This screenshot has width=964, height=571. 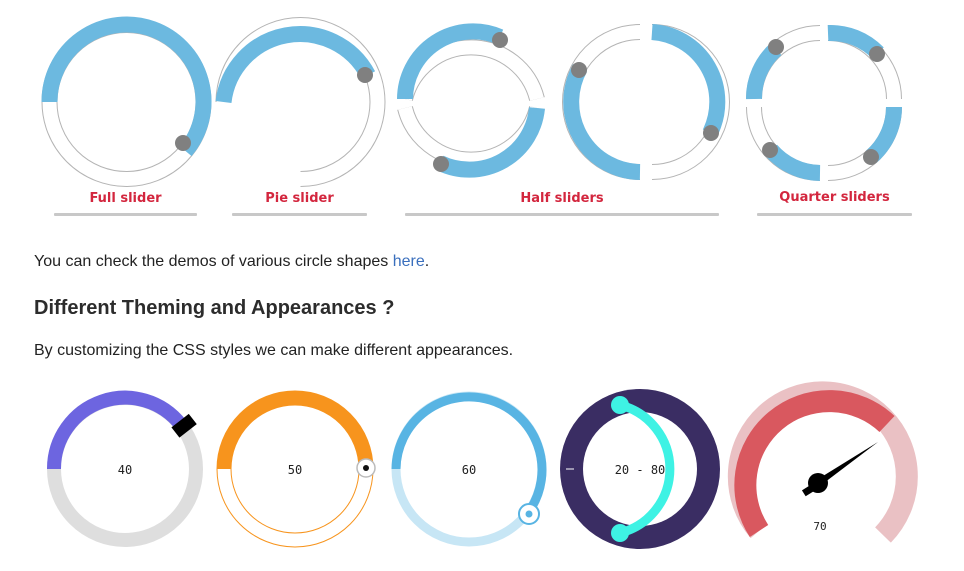 What do you see at coordinates (299, 198) in the screenshot?
I see `caption-pie-slider: Pie slider` at bounding box center [299, 198].